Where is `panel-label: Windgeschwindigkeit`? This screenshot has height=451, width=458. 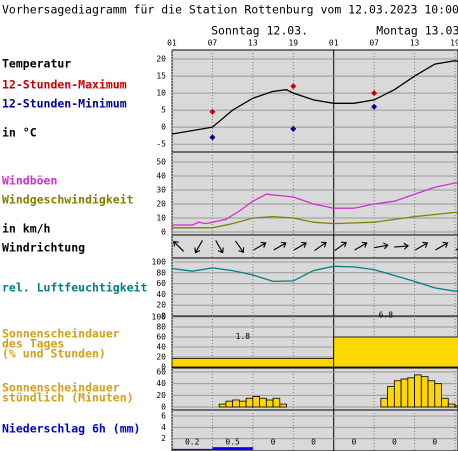 panel-label: Windgeschwindigkeit is located at coordinates (68, 200).